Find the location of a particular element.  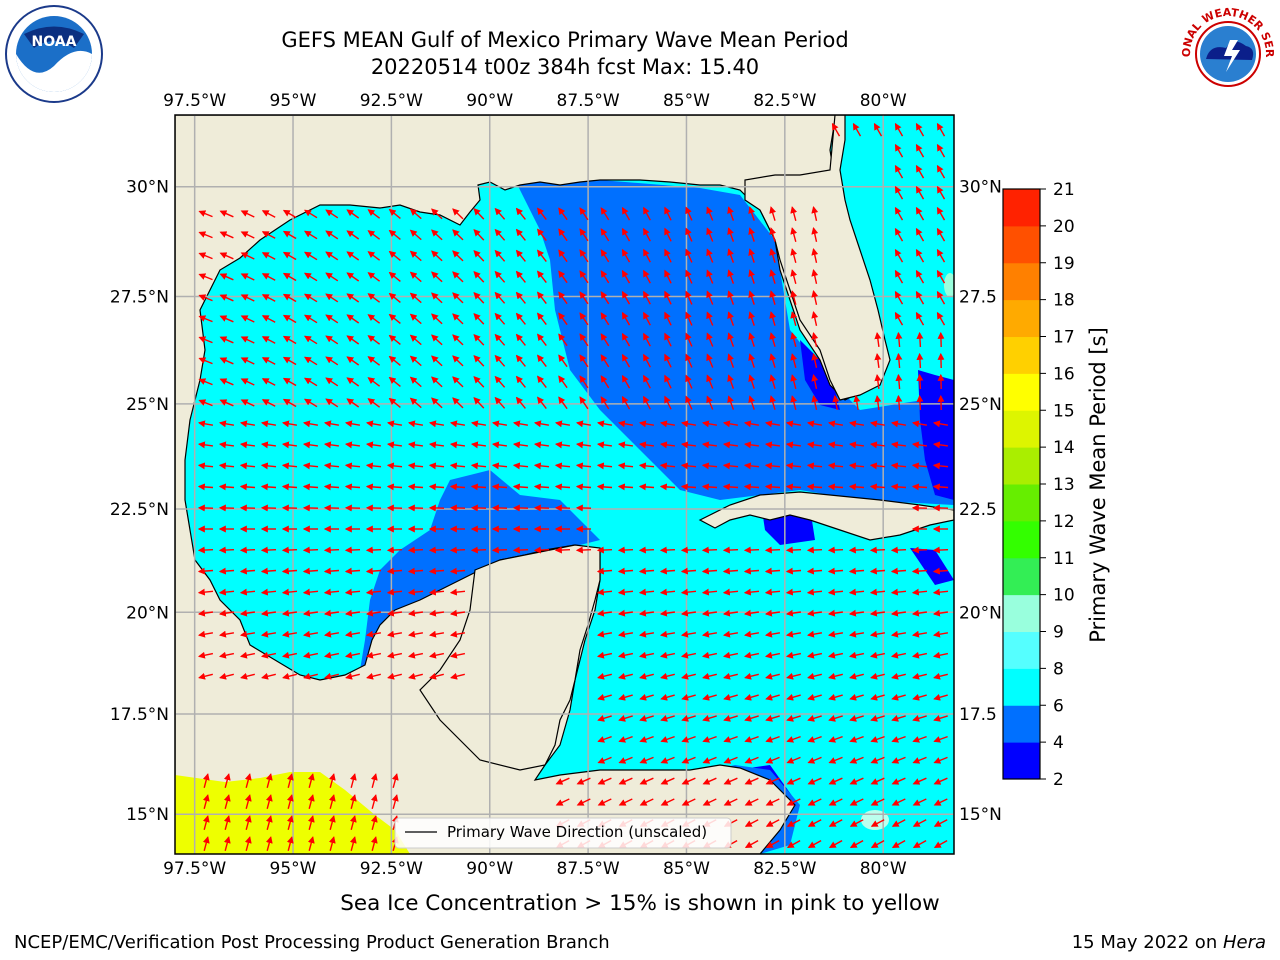

colorbar-tick-label: 15 is located at coordinates (1064, 411).